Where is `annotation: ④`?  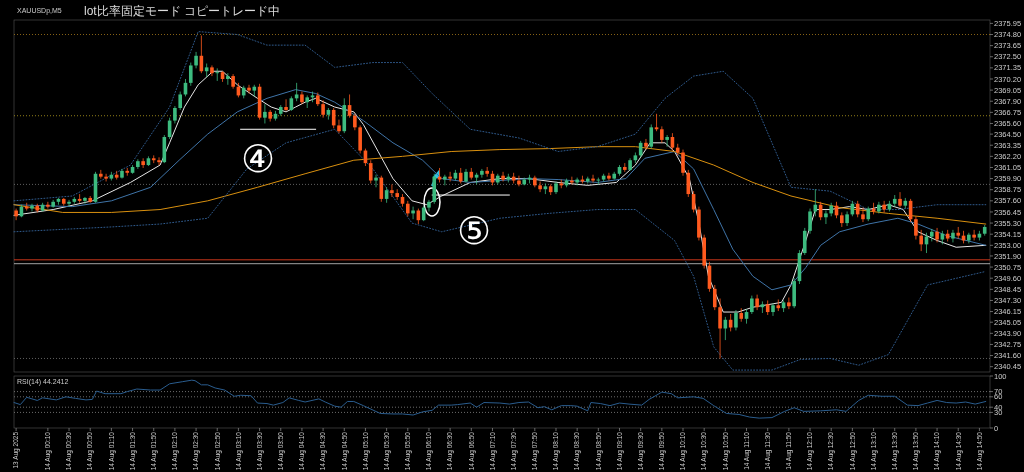
annotation: ④ is located at coordinates (258, 158).